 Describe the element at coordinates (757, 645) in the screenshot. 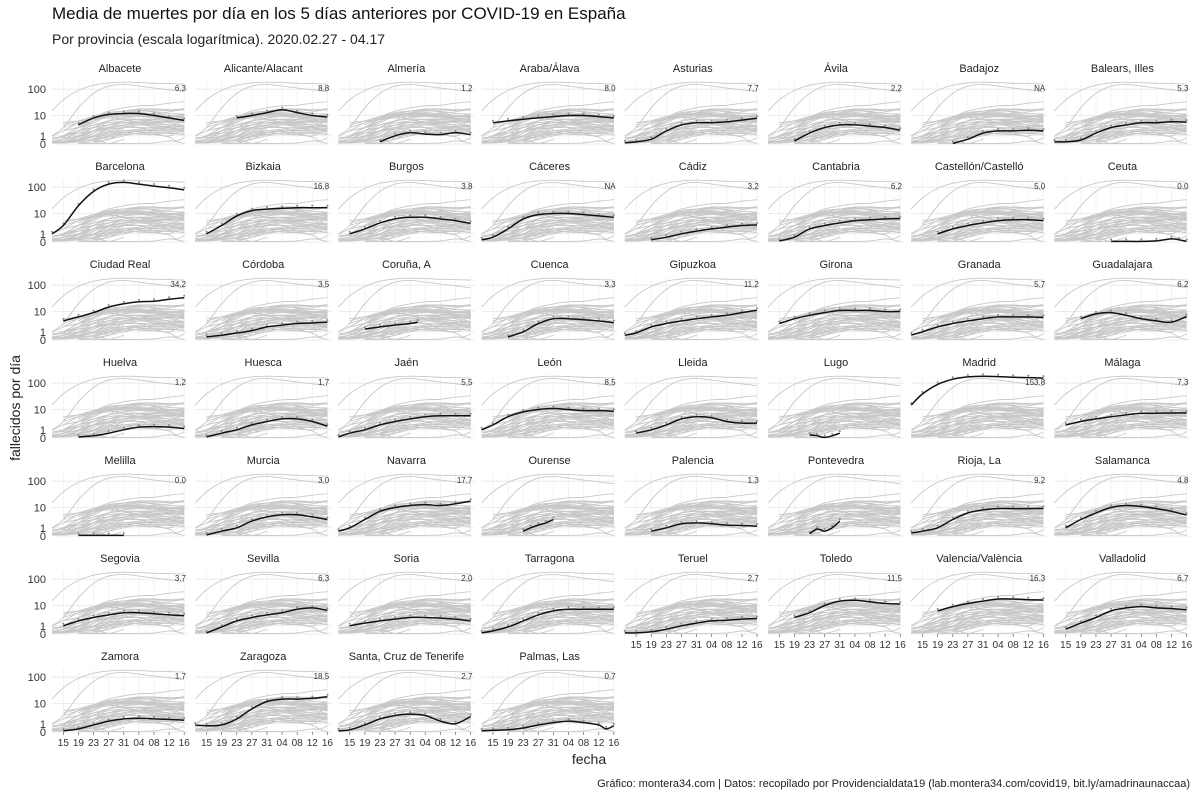

I see `x-tick-label: 16` at that location.